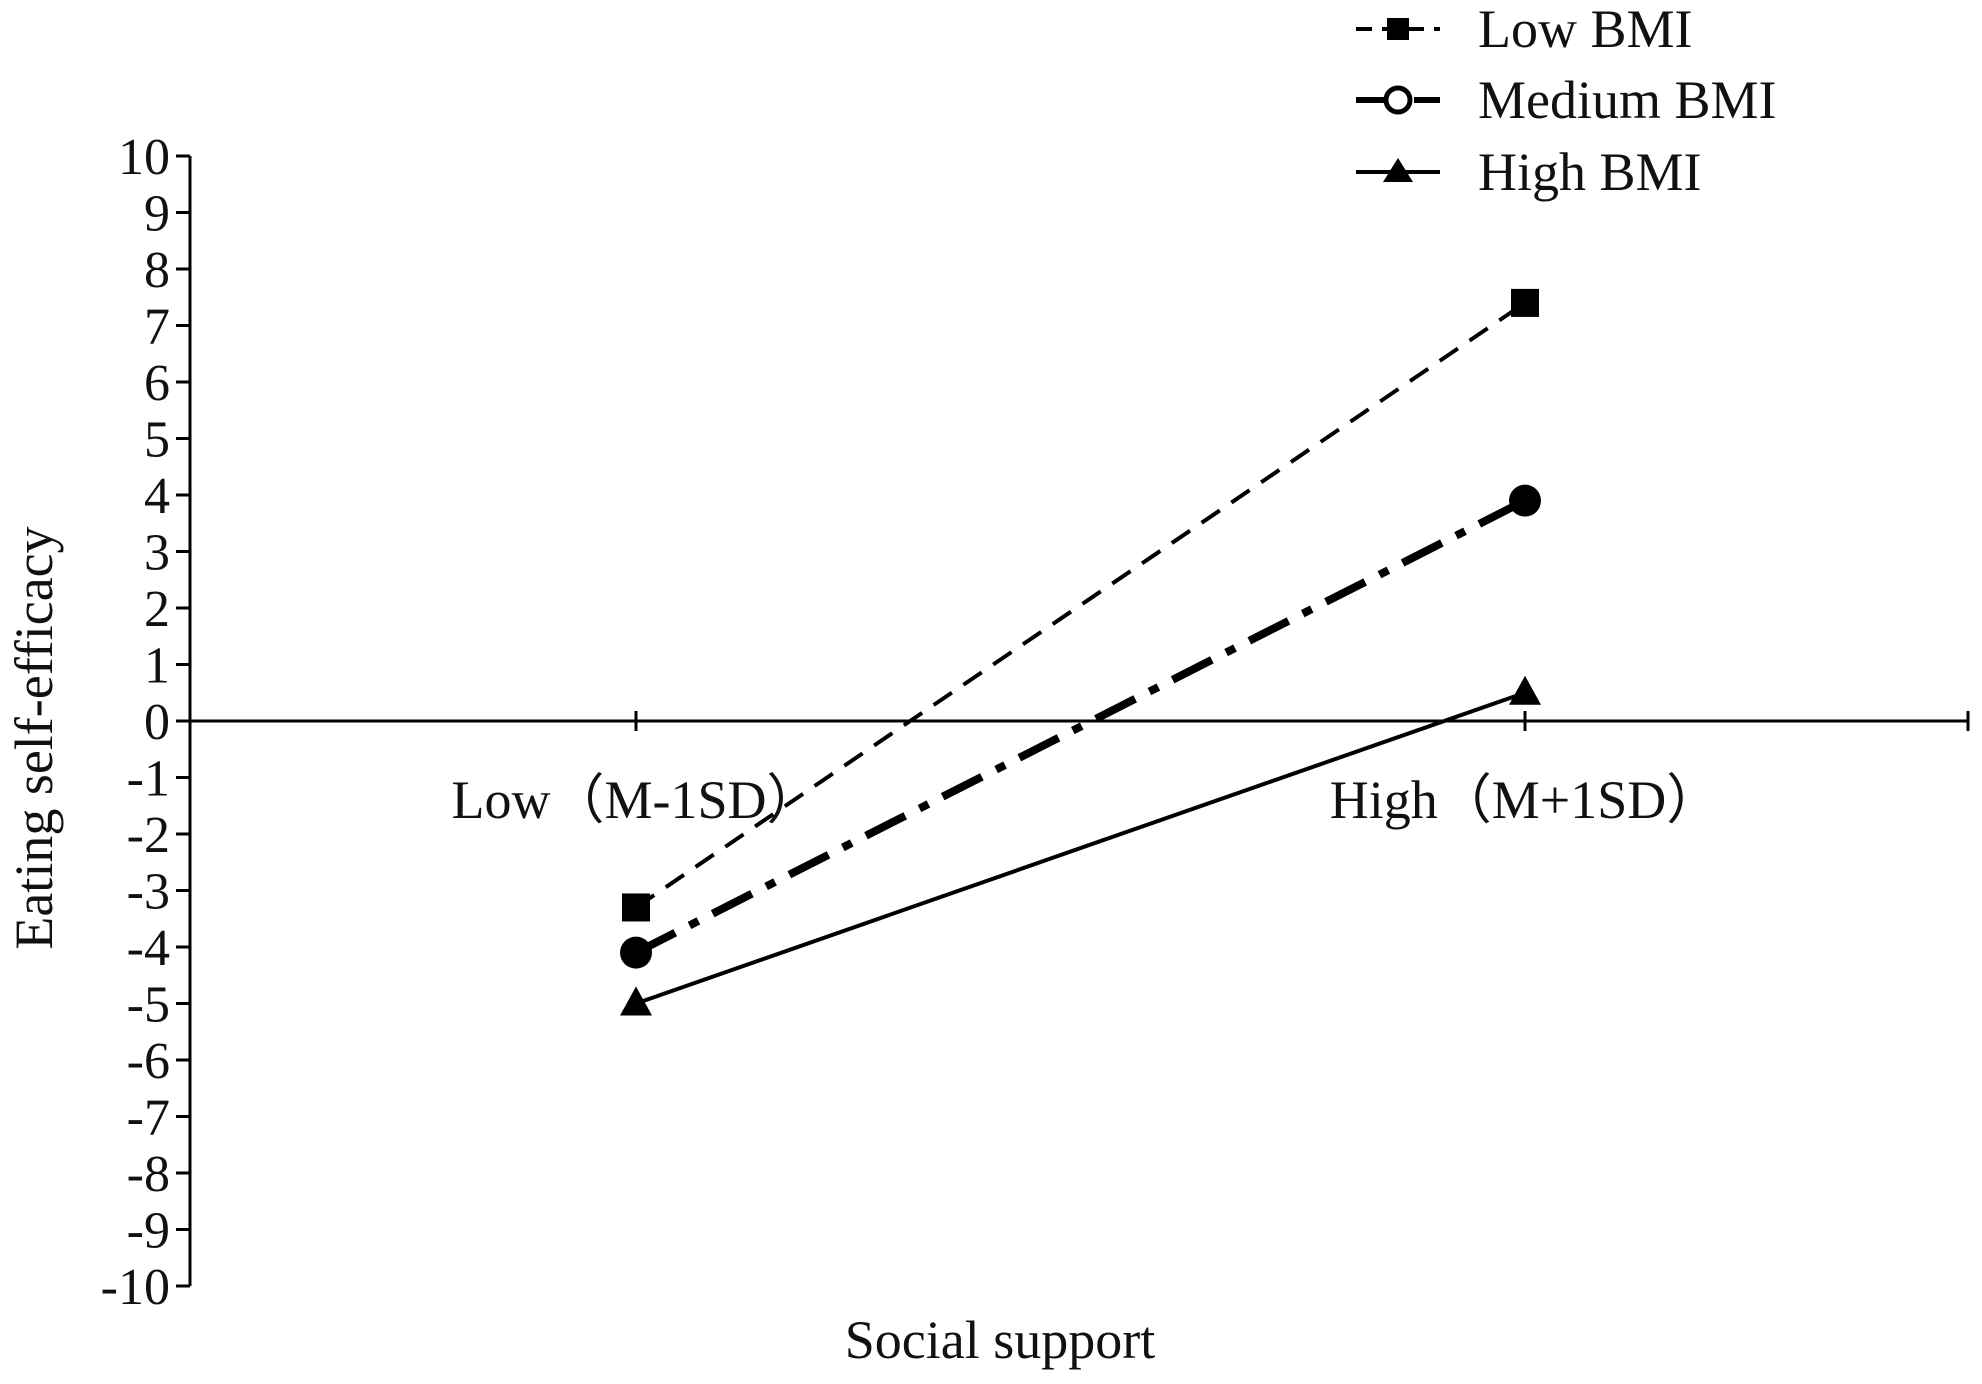  What do you see at coordinates (157, 496) in the screenshot?
I see `y-tick-label: 4` at bounding box center [157, 496].